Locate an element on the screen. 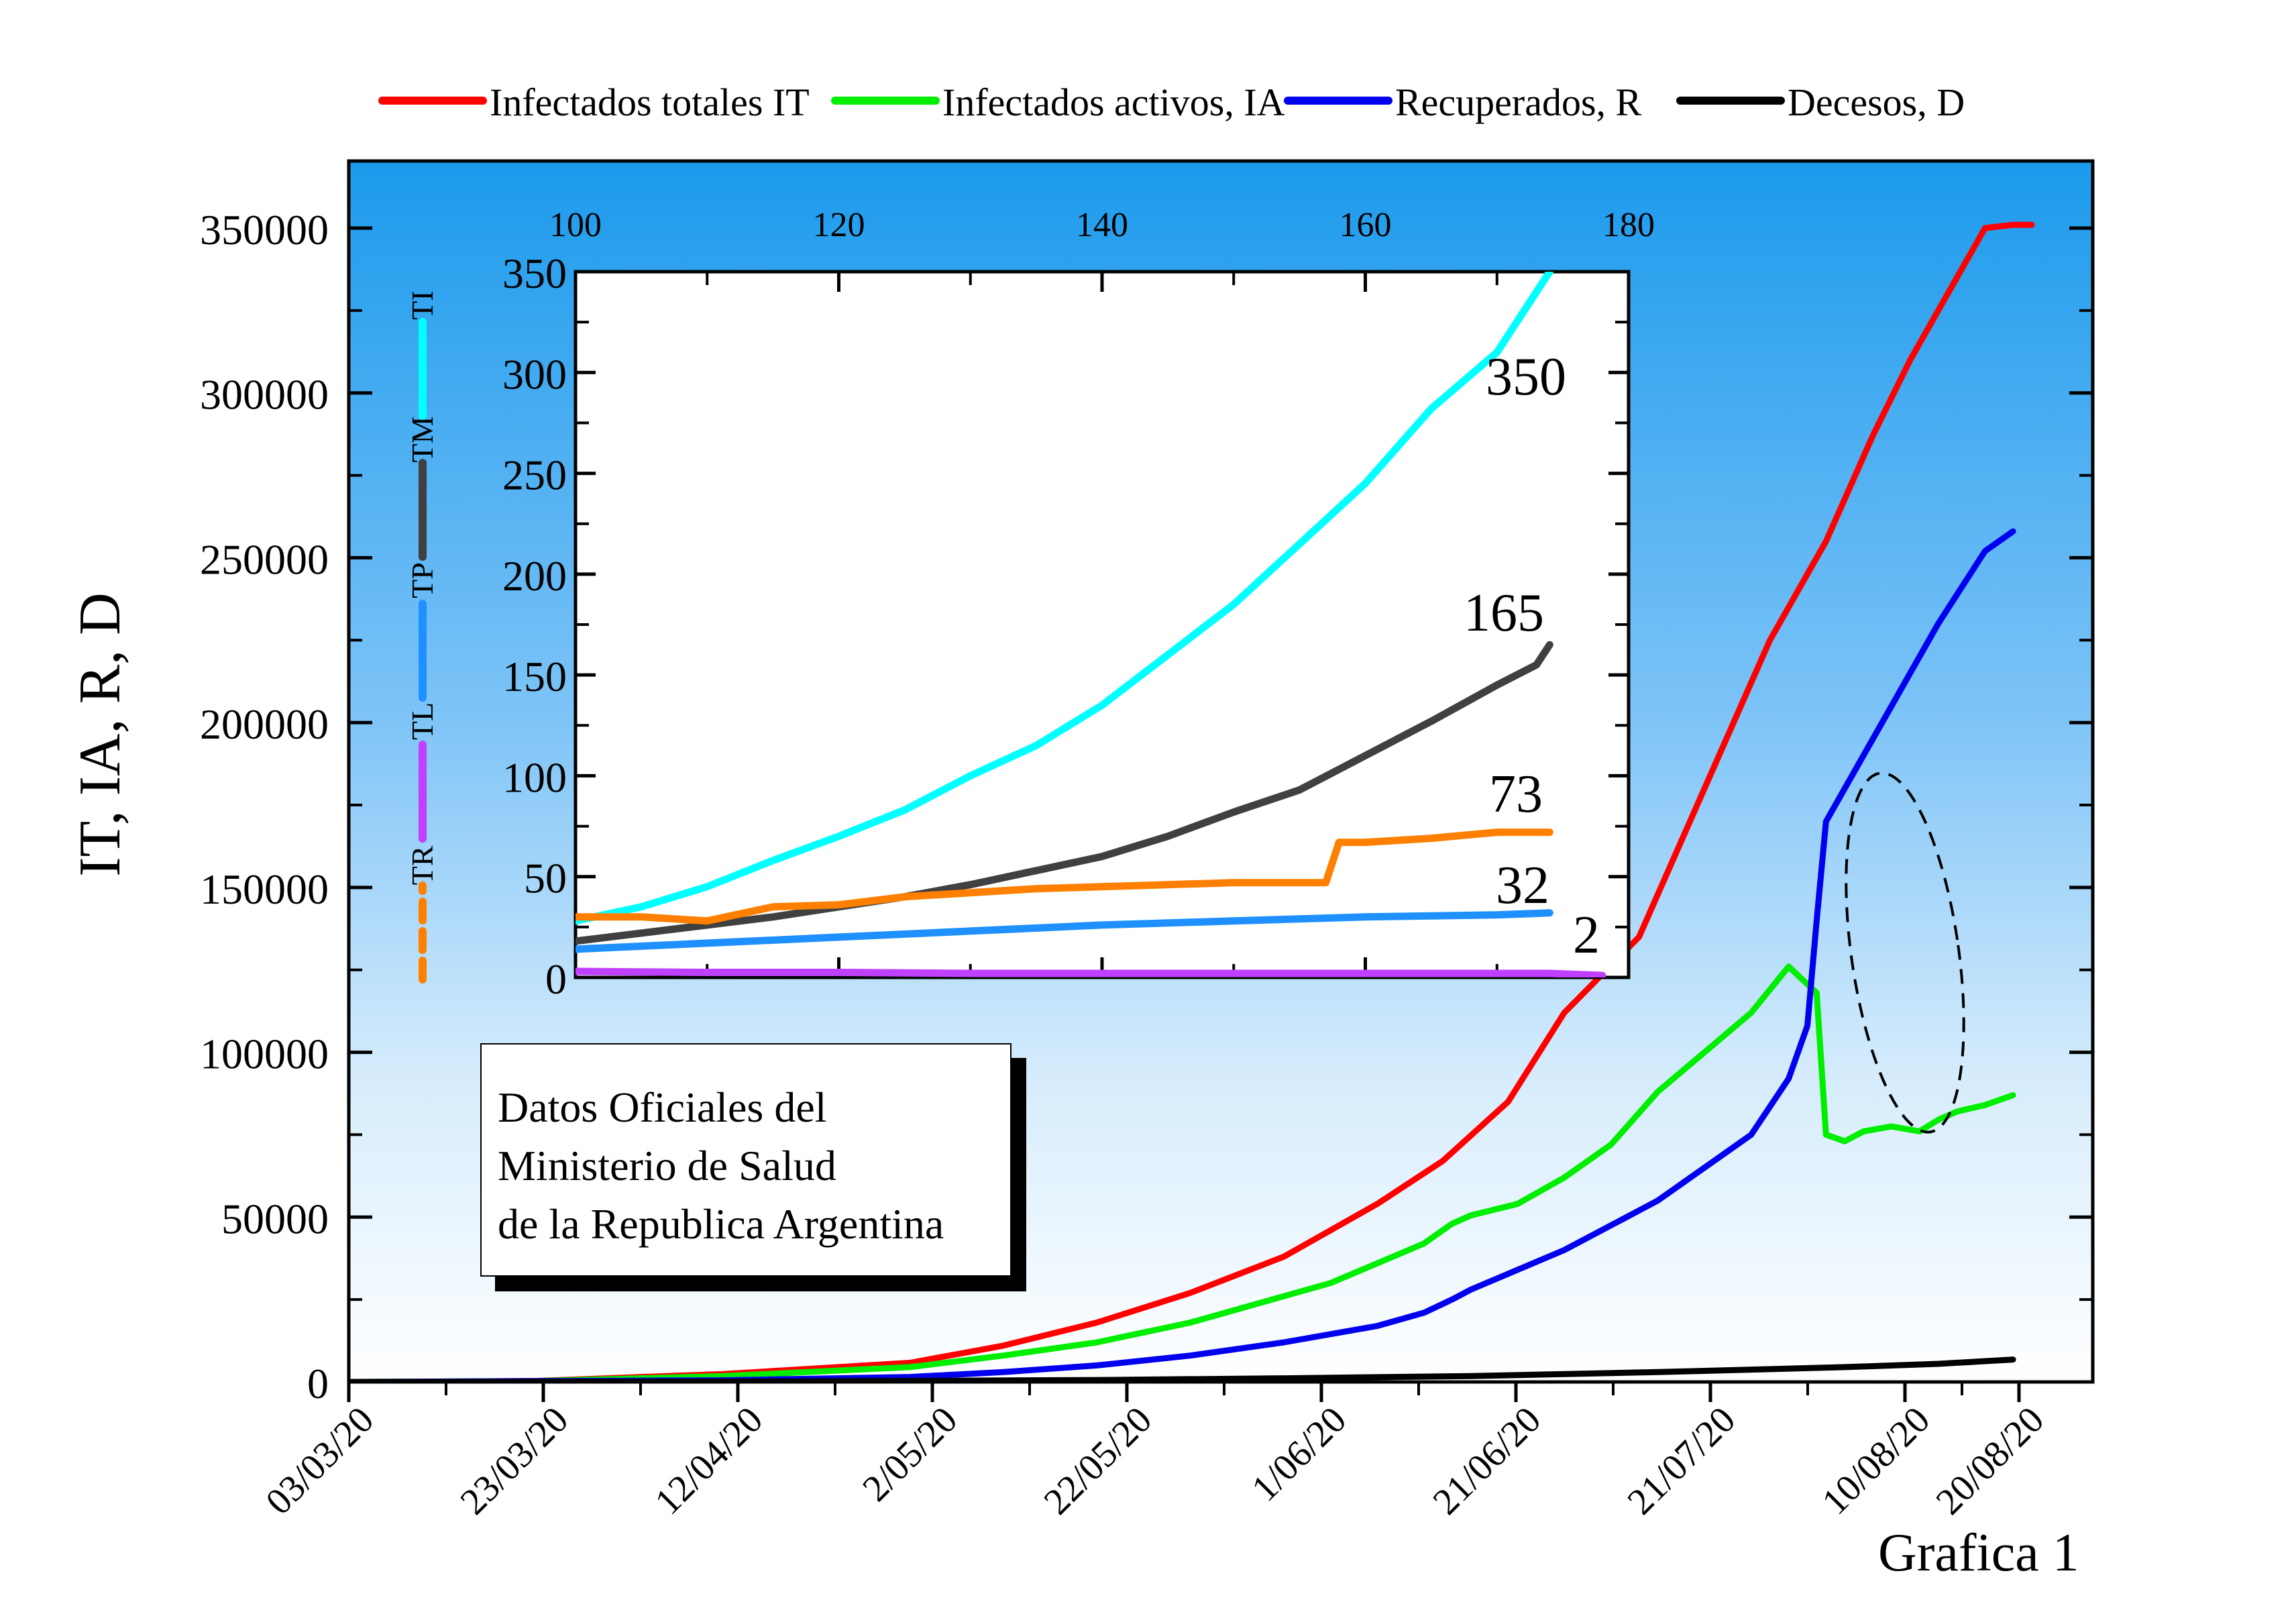  x-tick-label: 2/05/20 is located at coordinates (910, 1454).